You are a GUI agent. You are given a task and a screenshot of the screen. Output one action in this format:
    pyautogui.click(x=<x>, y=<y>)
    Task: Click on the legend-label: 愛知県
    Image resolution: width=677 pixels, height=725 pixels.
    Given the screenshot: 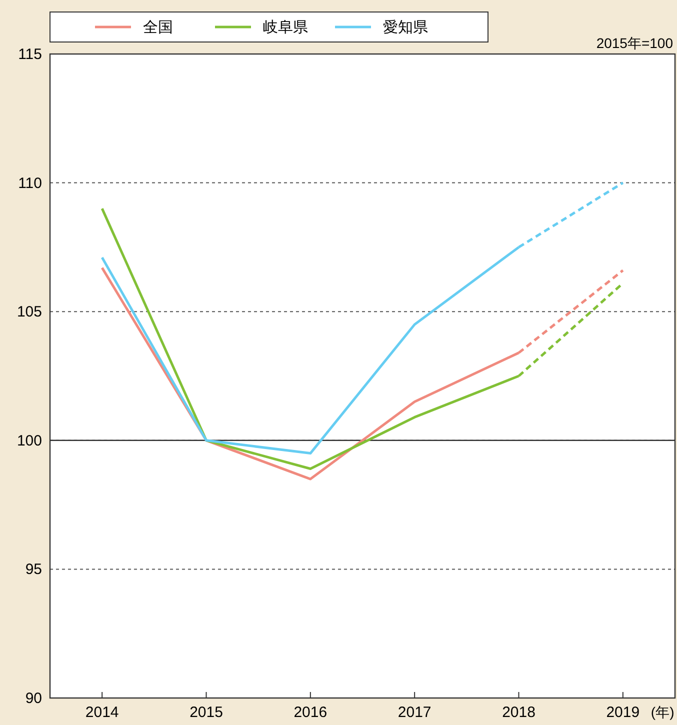 What is the action you would take?
    pyautogui.click(x=405, y=27)
    